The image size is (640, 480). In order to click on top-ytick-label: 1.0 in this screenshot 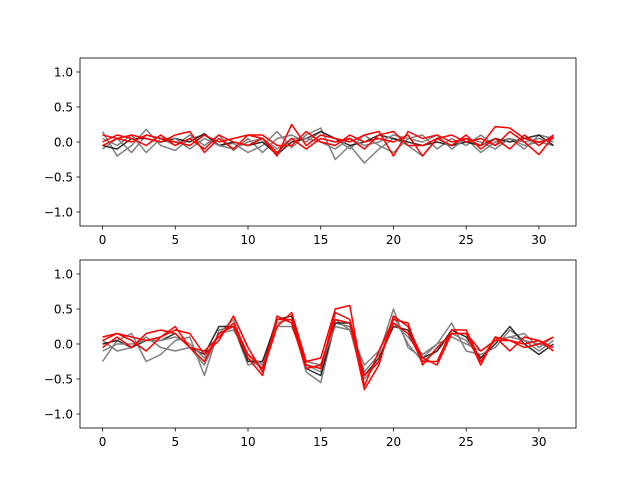, I will do `click(63, 72)`.